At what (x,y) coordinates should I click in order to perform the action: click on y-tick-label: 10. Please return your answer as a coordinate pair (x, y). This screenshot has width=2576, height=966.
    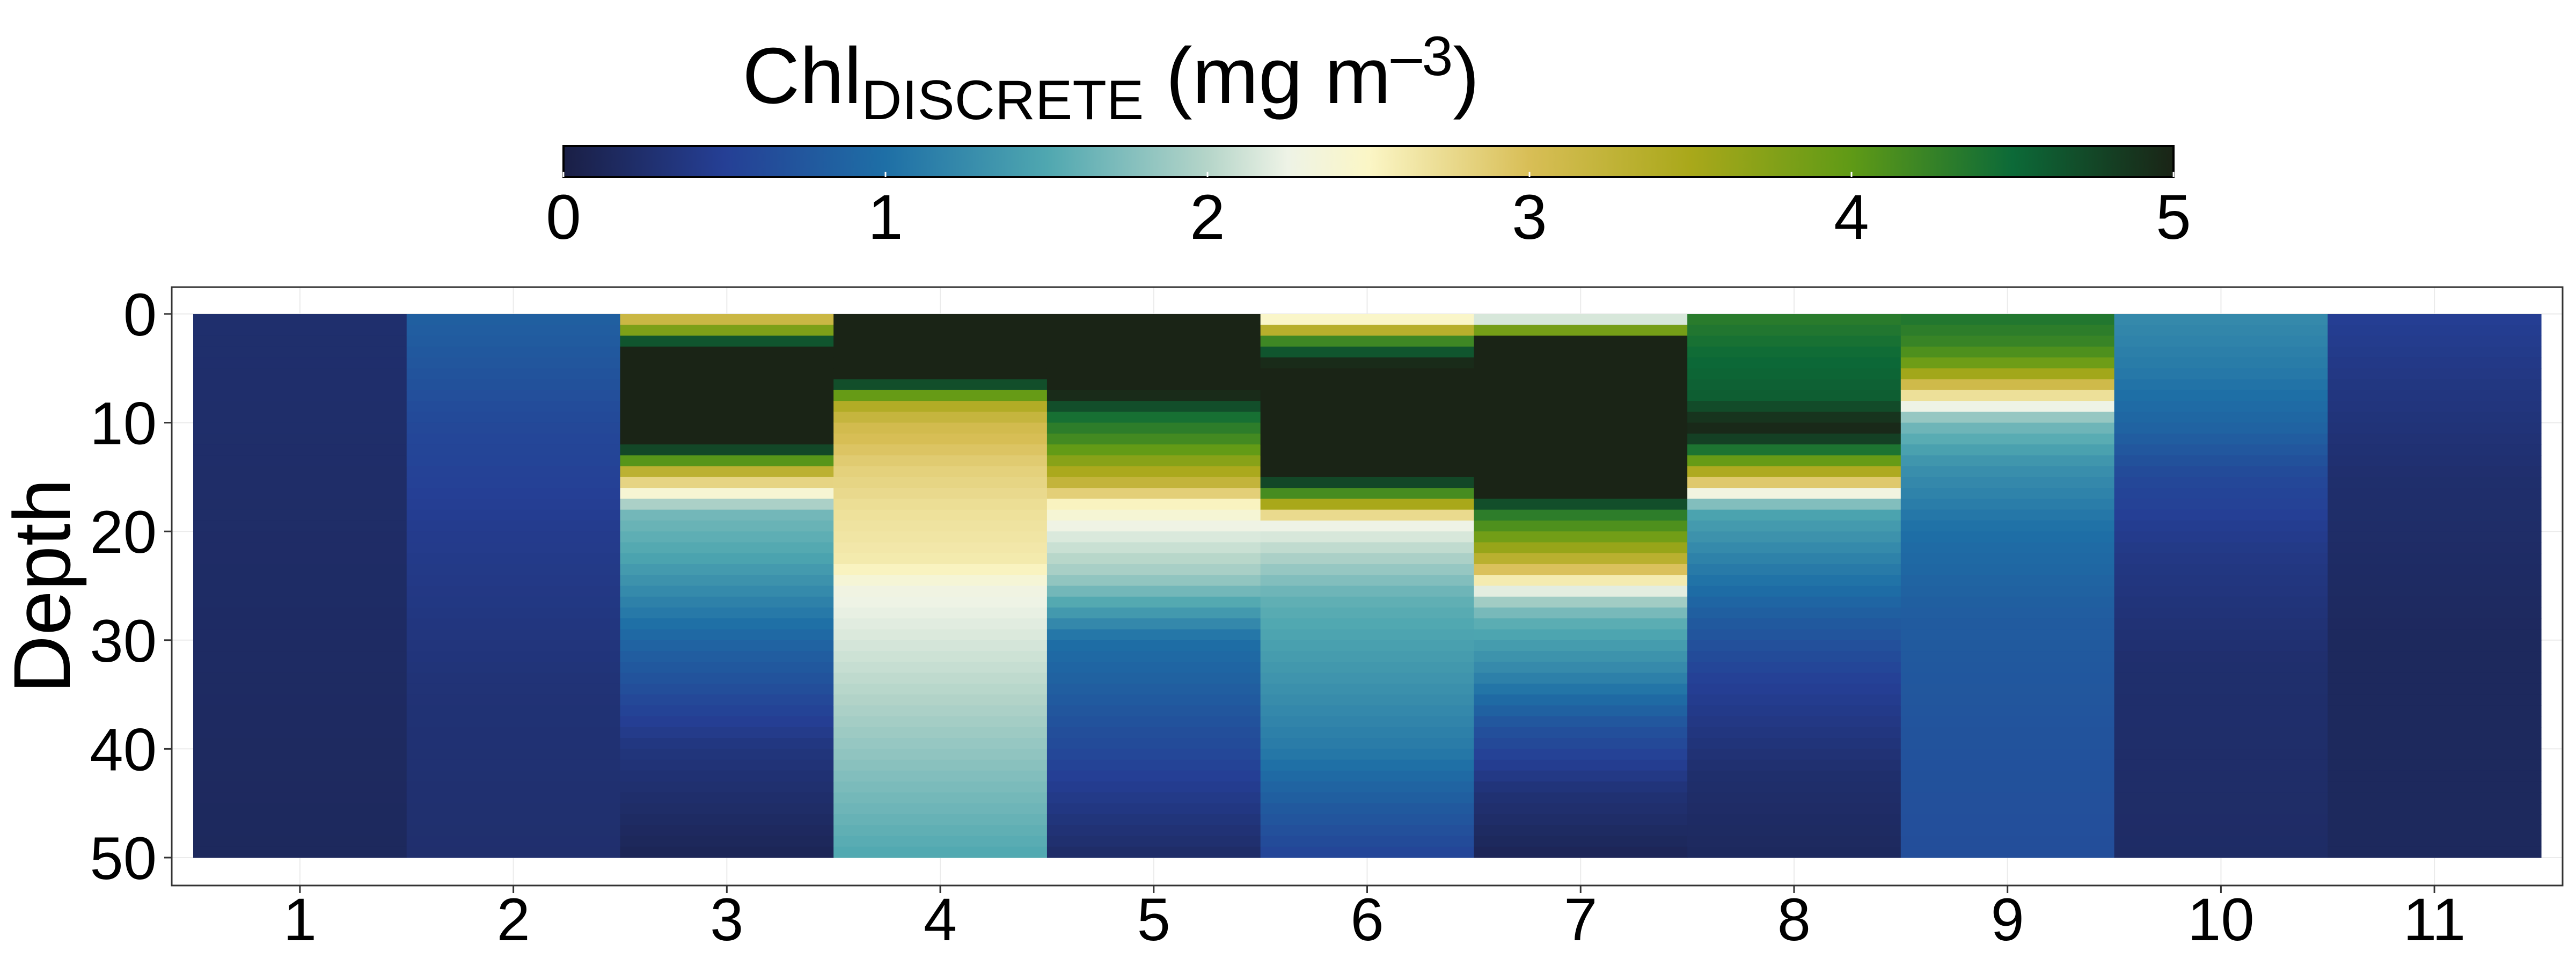
    Looking at the image, I should click on (123, 423).